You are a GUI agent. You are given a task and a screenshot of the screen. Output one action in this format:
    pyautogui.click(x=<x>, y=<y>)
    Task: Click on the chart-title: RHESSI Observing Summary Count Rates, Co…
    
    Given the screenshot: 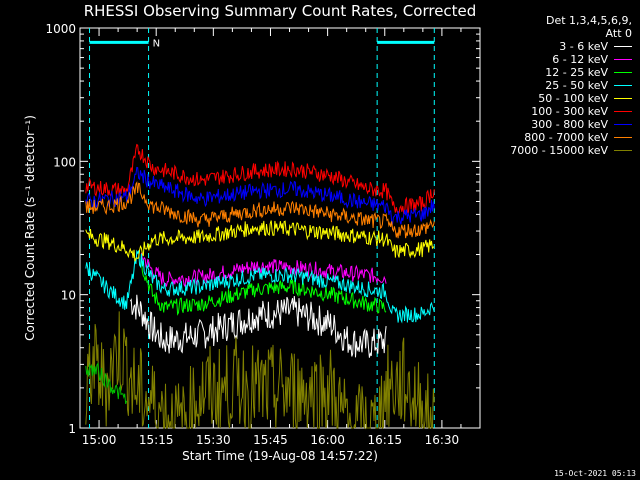 What is the action you would take?
    pyautogui.click(x=280, y=11)
    